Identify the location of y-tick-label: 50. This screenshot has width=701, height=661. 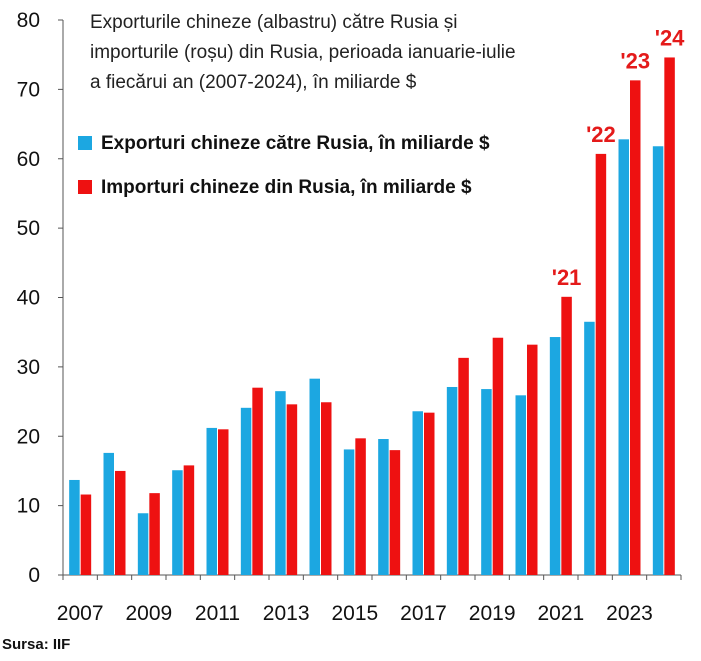
(28, 228).